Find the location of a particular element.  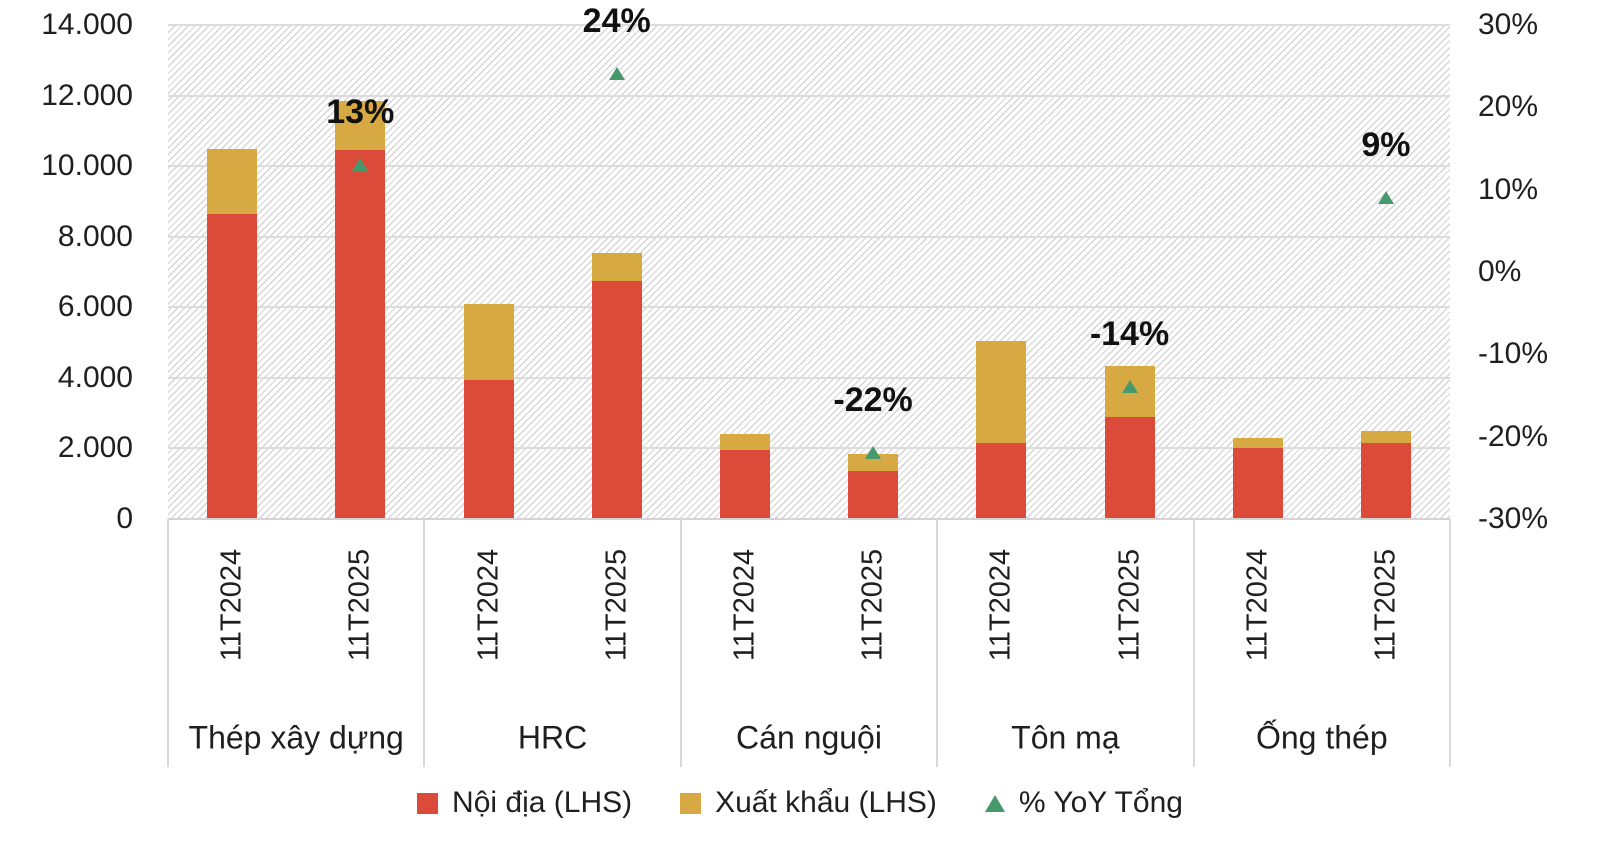

x-axis-group-label: Cán nguội is located at coordinates (809, 737).